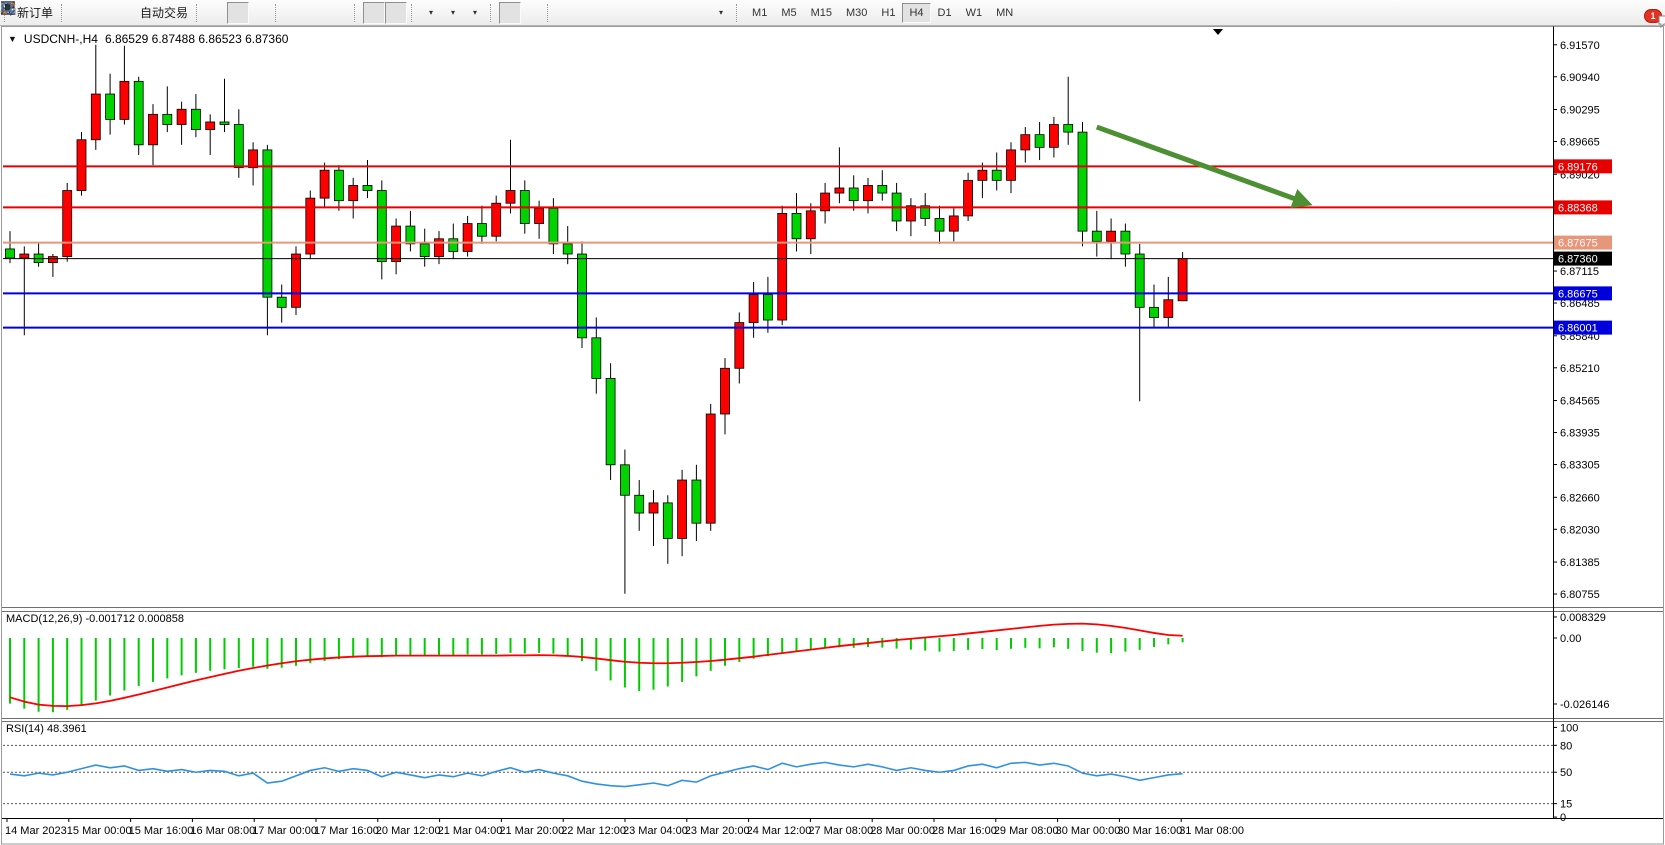  I want to click on timeframe-d1-button: D1, so click(944, 12).